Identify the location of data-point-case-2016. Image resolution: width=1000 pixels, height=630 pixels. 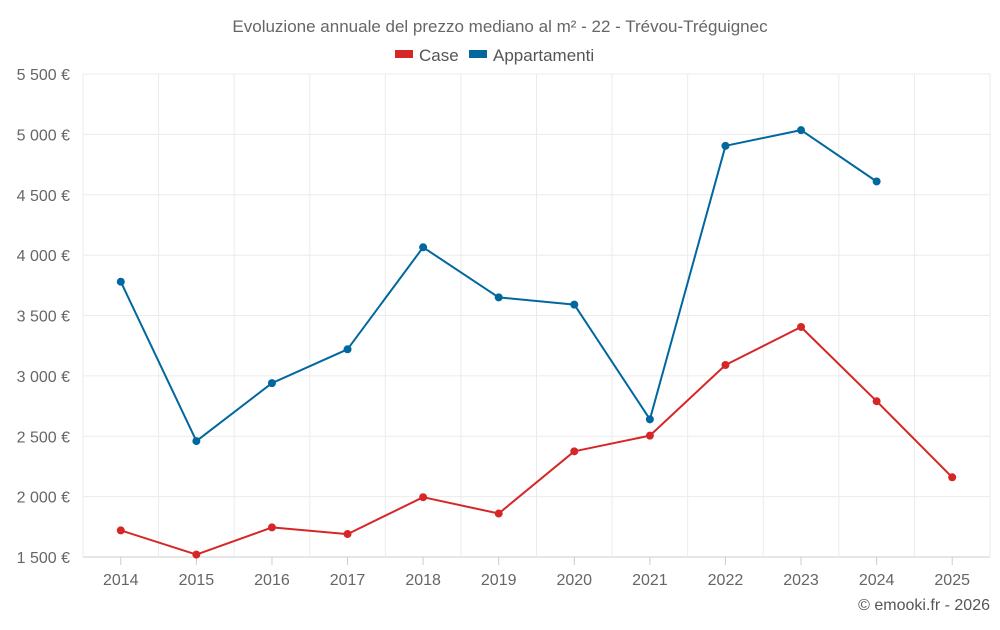
(271, 527).